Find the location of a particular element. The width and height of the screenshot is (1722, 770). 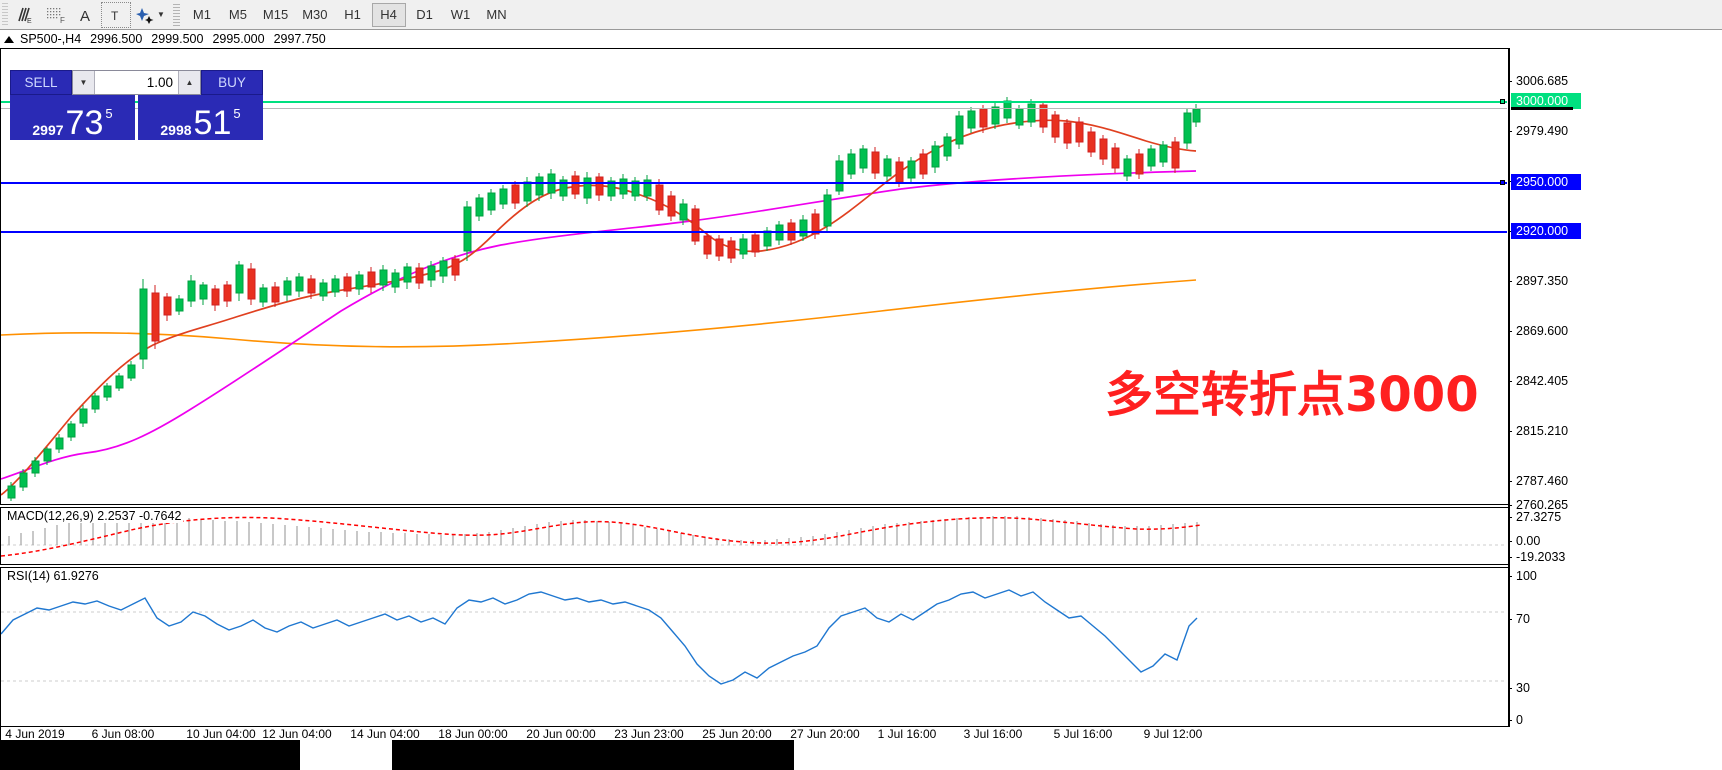

price-tick-1: 2979.490 is located at coordinates (1538, 131).